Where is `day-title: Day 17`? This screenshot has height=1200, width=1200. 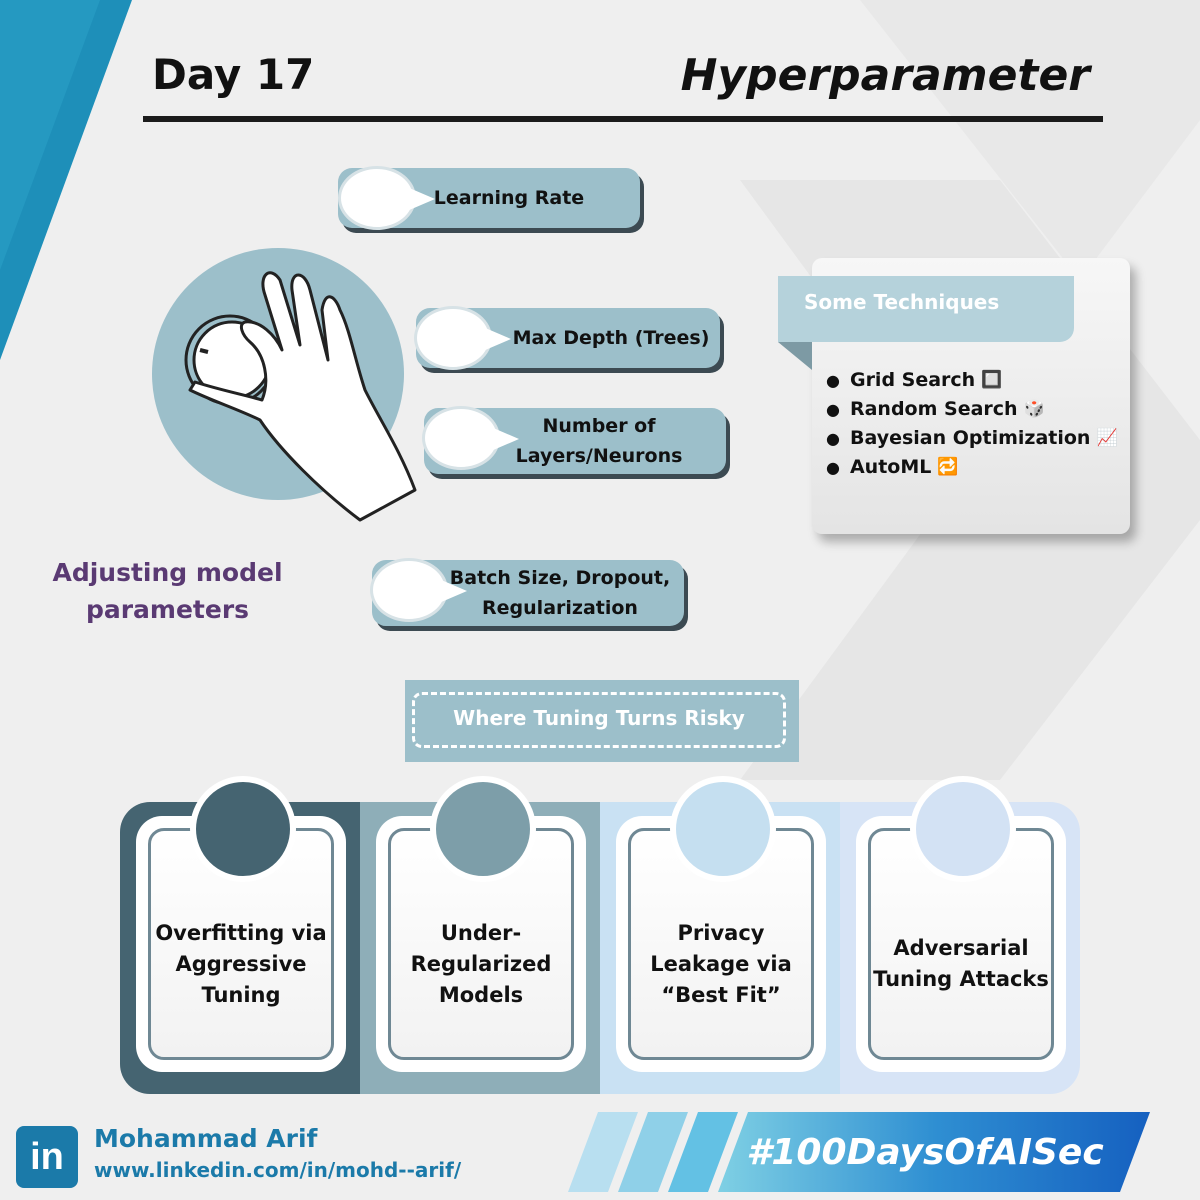 day-title: Day 17 is located at coordinates (233, 74).